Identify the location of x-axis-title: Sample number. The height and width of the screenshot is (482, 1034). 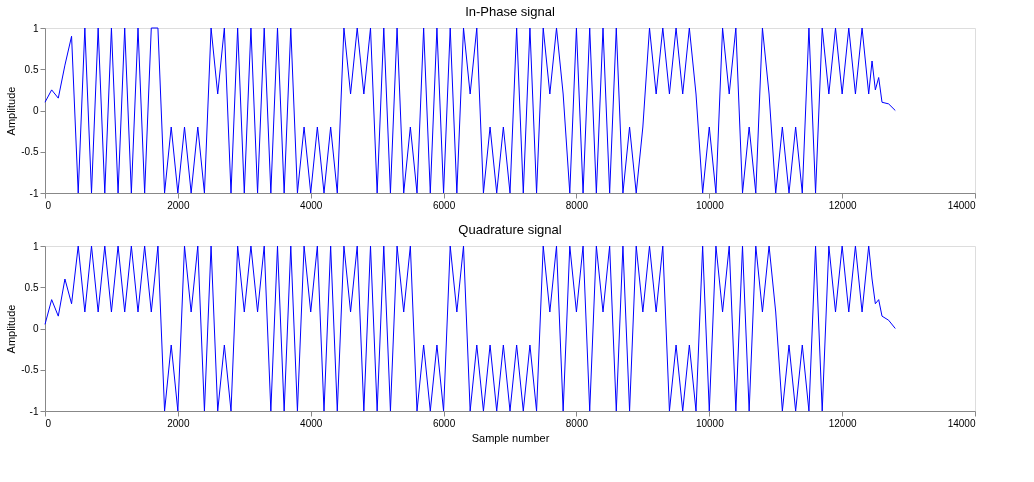
(510, 437).